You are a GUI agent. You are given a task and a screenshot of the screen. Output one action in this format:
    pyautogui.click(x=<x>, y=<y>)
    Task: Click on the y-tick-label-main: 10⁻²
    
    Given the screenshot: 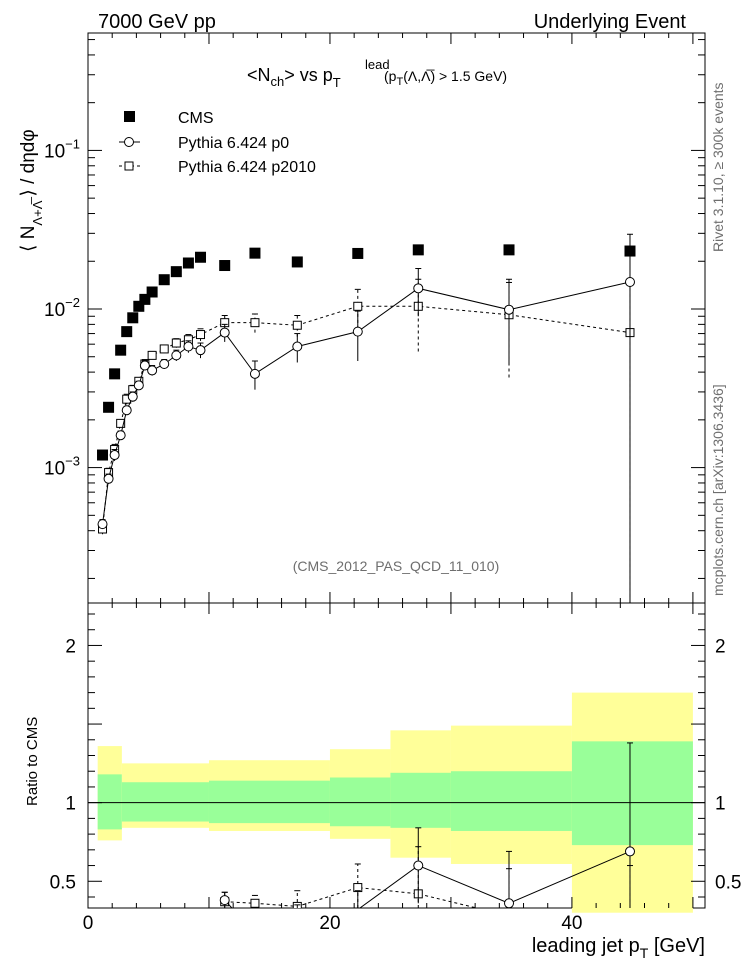 What is the action you would take?
    pyautogui.click(x=62, y=308)
    